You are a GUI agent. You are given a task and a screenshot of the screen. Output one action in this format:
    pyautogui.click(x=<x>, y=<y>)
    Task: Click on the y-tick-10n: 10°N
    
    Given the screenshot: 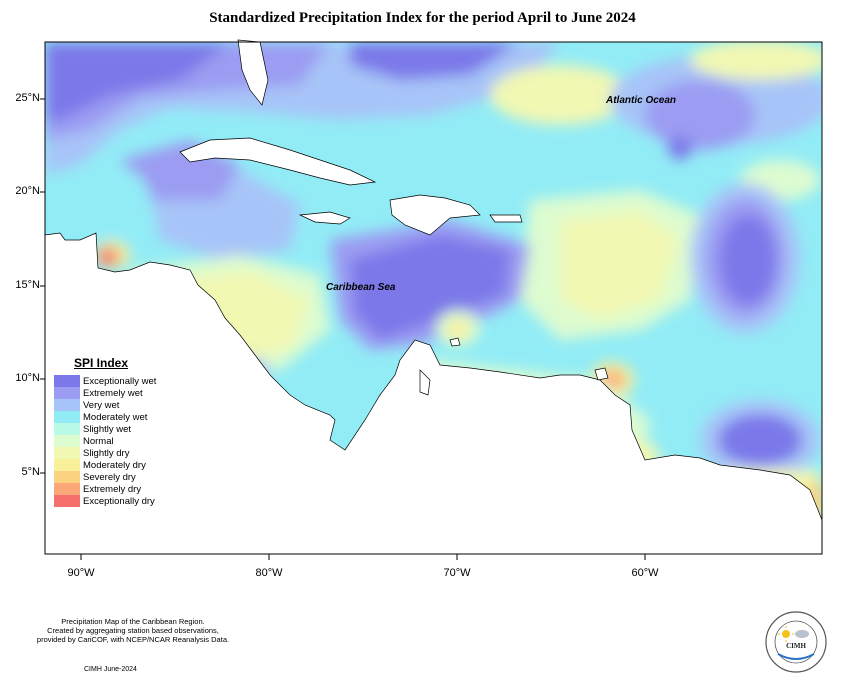 What is the action you would take?
    pyautogui.click(x=27, y=378)
    